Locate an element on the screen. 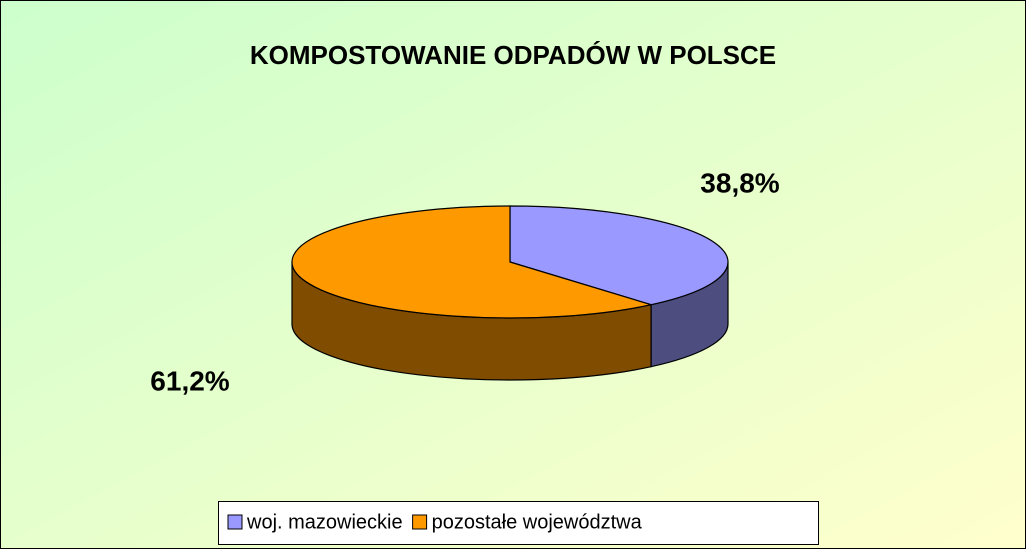  legend-box is located at coordinates (518, 523).